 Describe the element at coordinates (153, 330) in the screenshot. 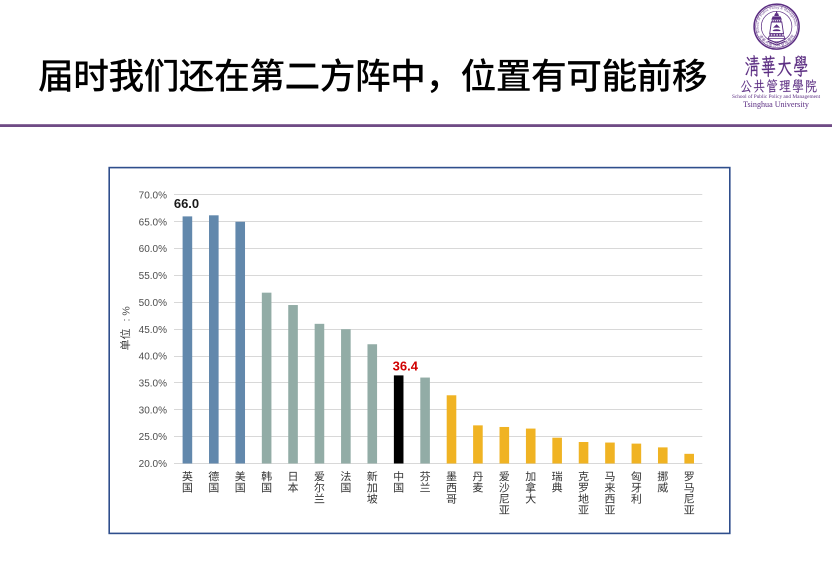

I see `svg-text: 45.0%` at that location.